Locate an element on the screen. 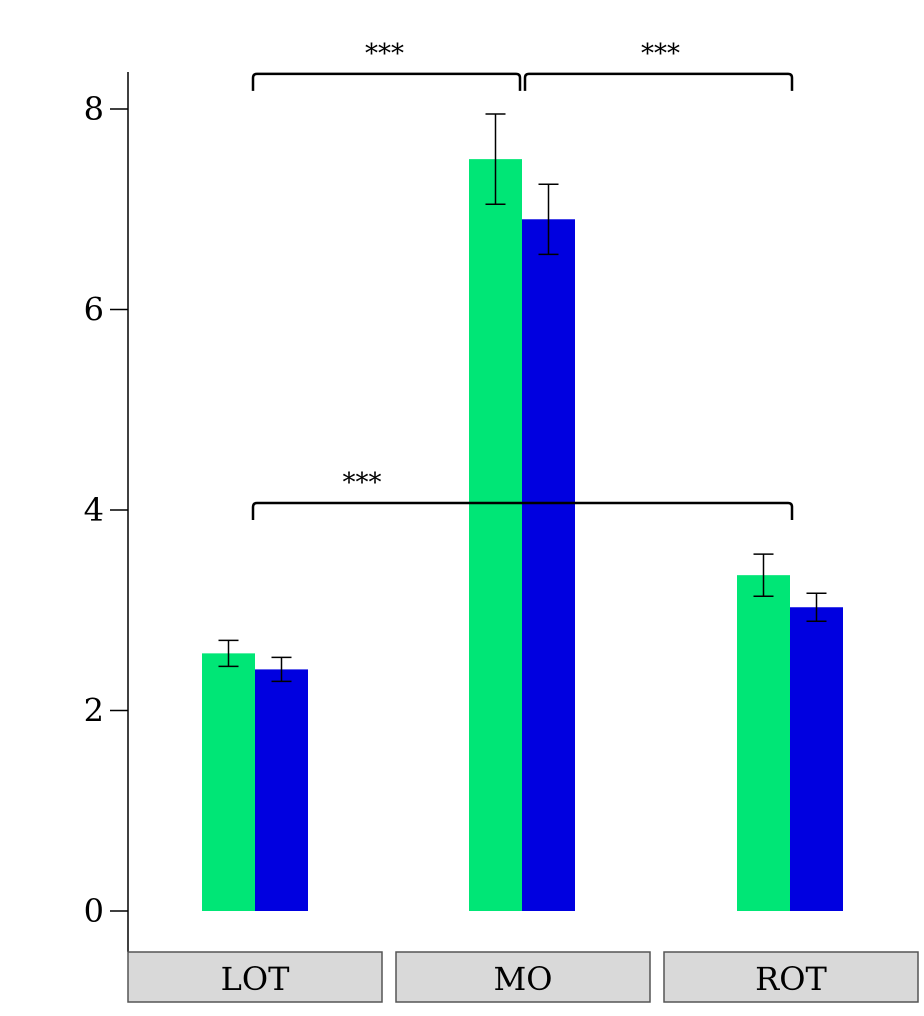 The image size is (924, 1016). panel-mo: MO is located at coordinates (523, 977).